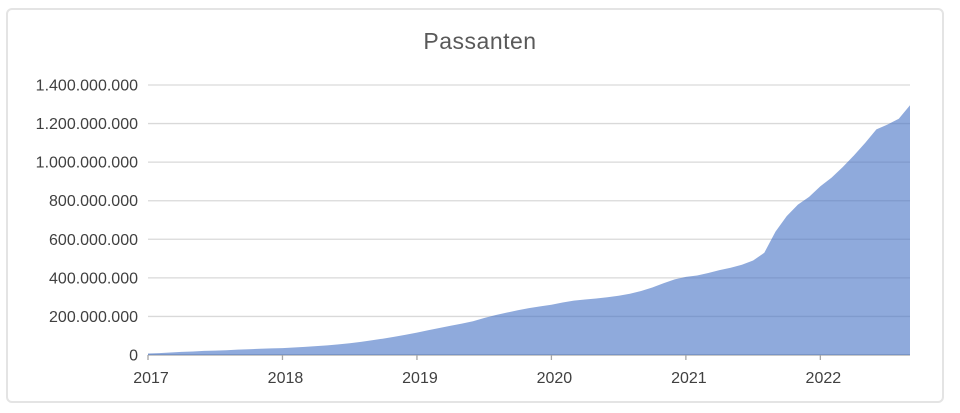  What do you see at coordinates (420, 378) in the screenshot?
I see `x-axis-label: 2019` at bounding box center [420, 378].